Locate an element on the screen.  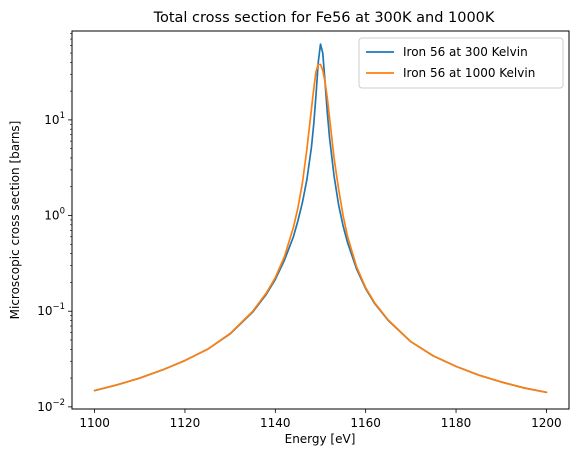
x-tick-label: 1120 is located at coordinates (185, 423).